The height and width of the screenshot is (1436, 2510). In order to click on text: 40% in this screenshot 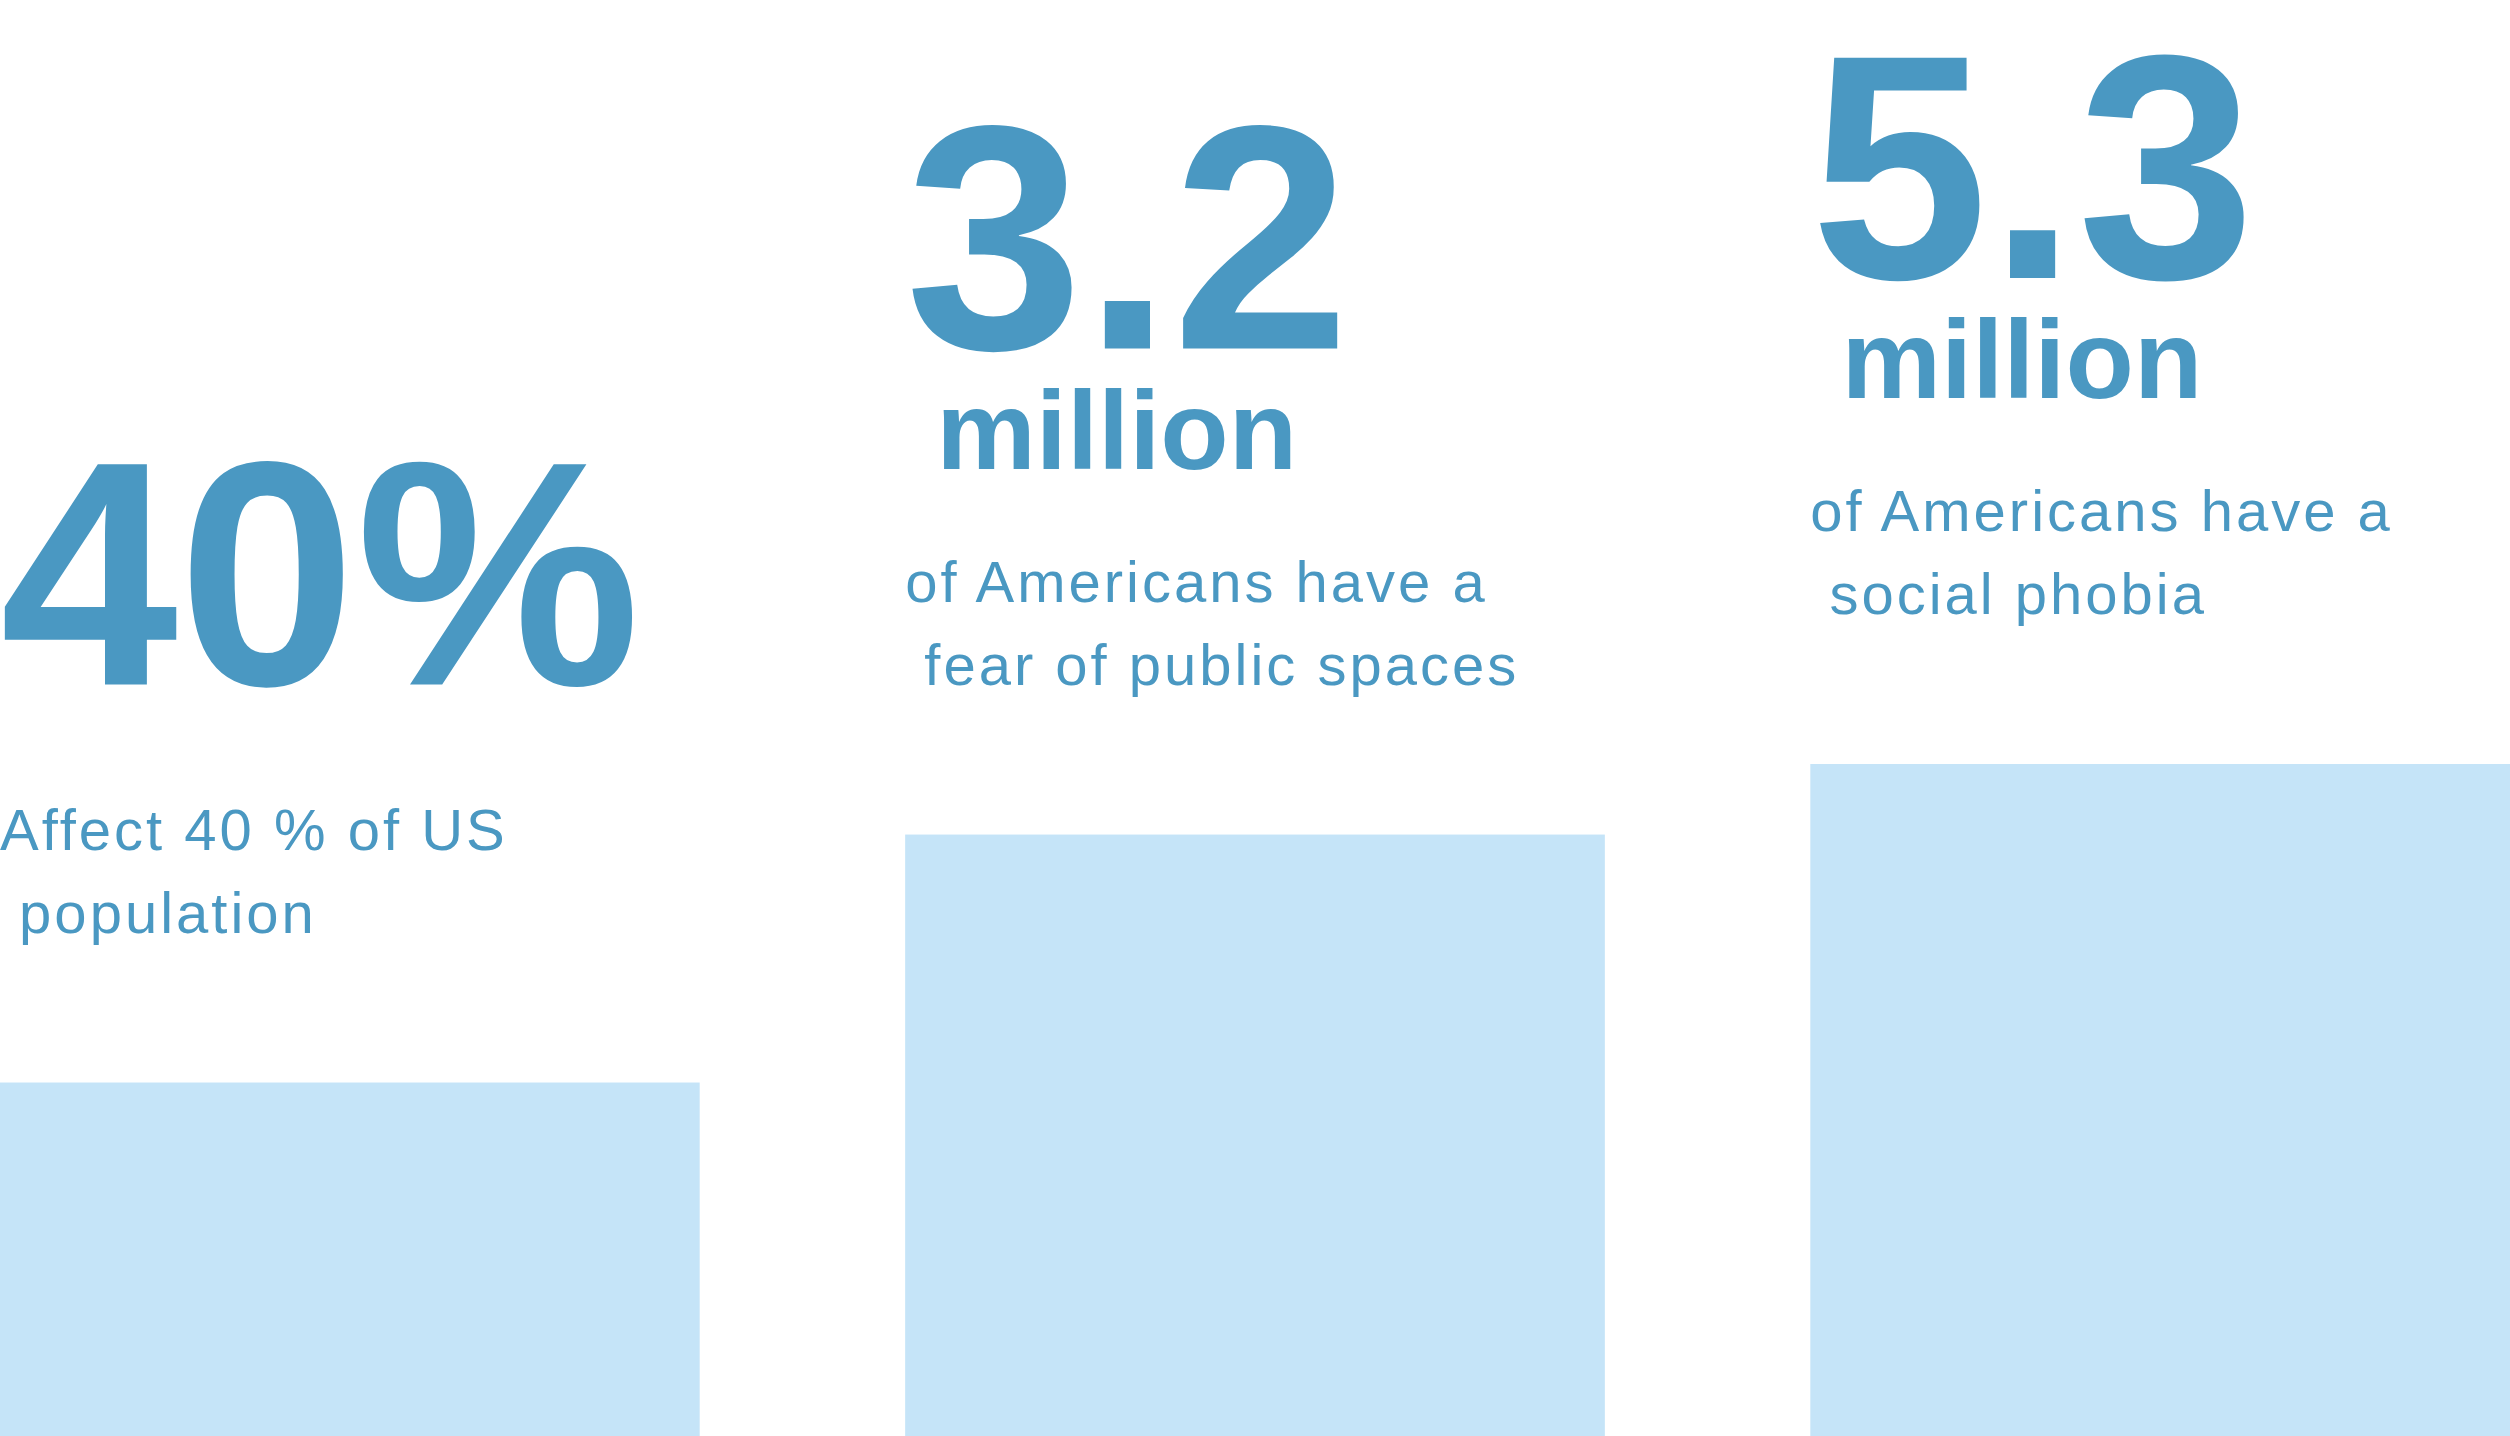, I will do `click(320, 573)`.